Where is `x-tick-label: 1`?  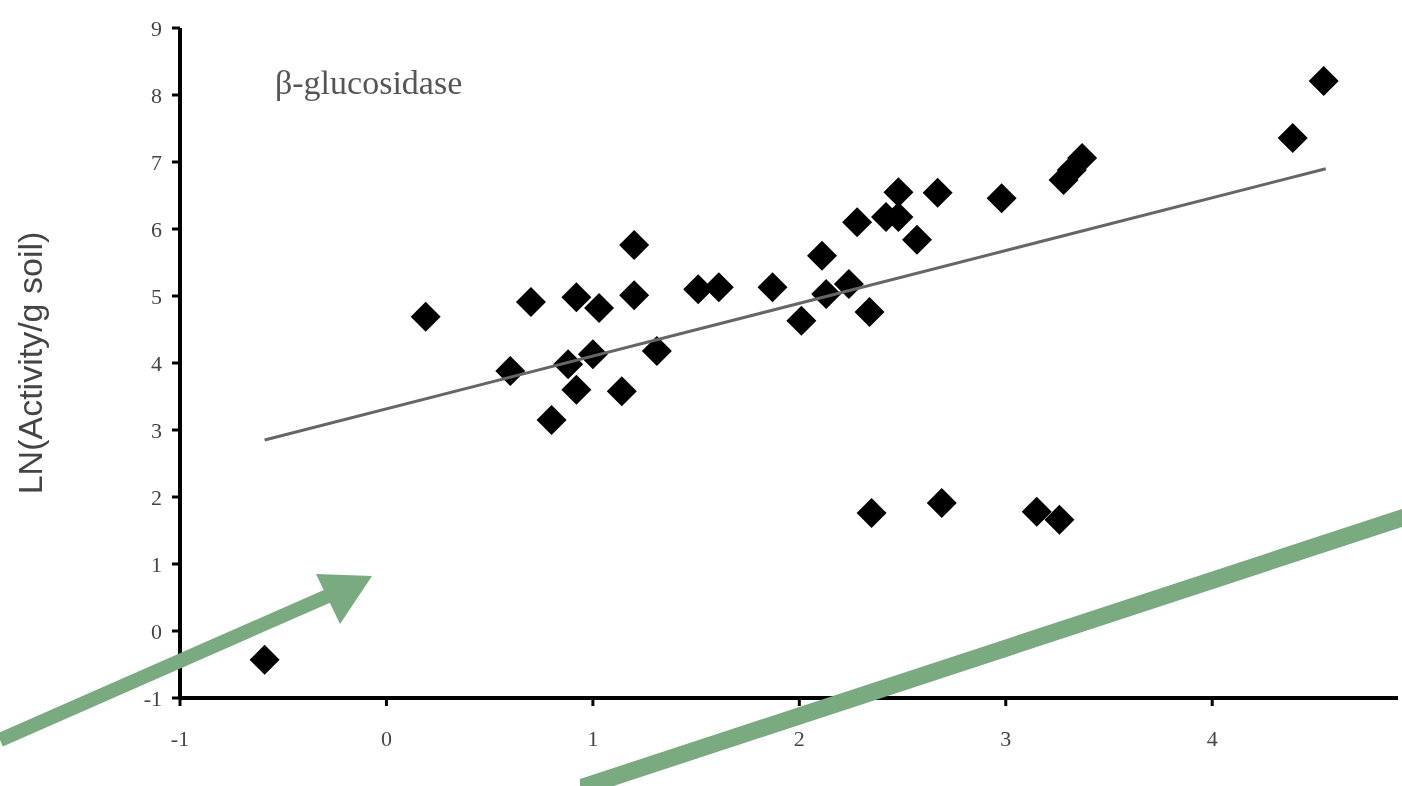 x-tick-label: 1 is located at coordinates (593, 738).